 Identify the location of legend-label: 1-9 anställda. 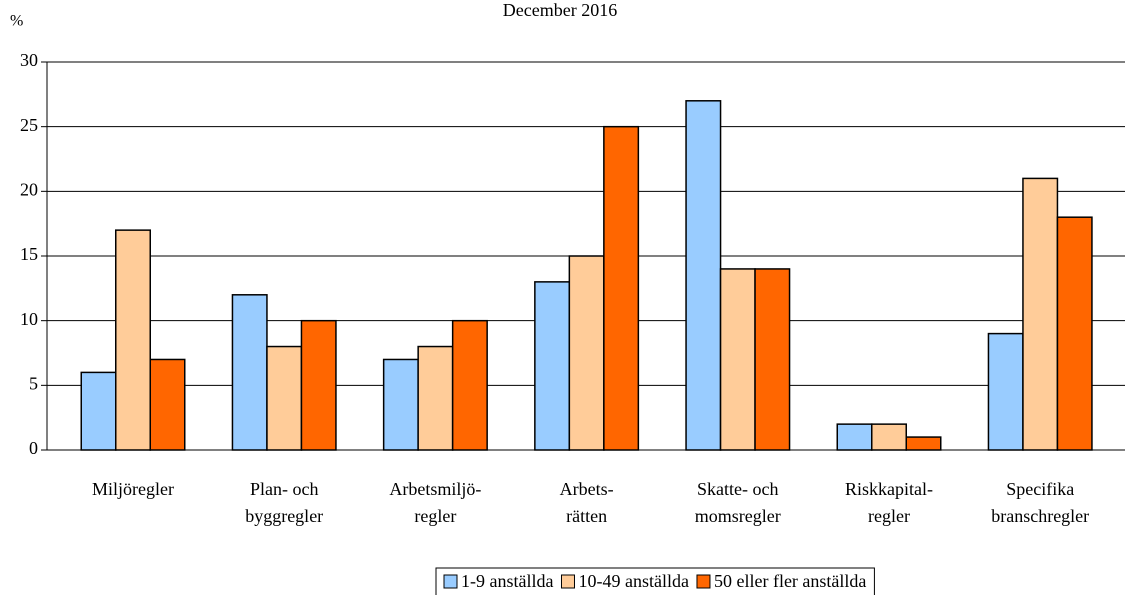
(507, 581).